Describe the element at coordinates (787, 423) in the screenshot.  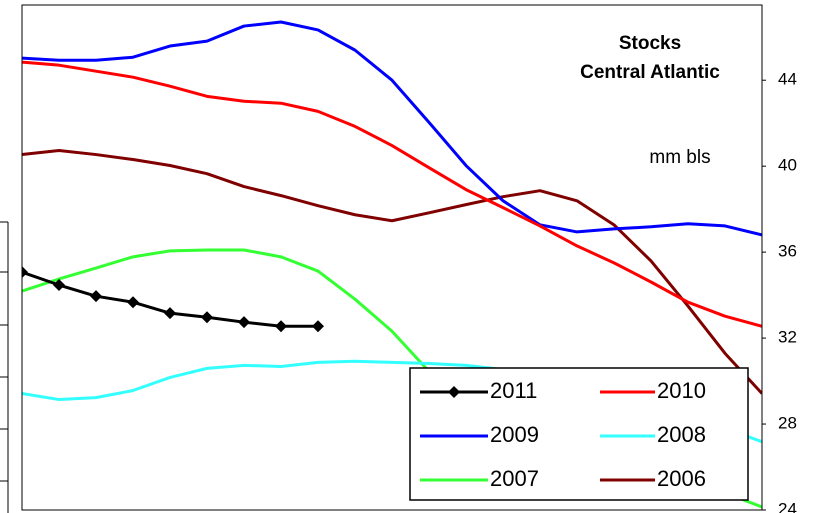
I see `y-tick-label: 28` at that location.